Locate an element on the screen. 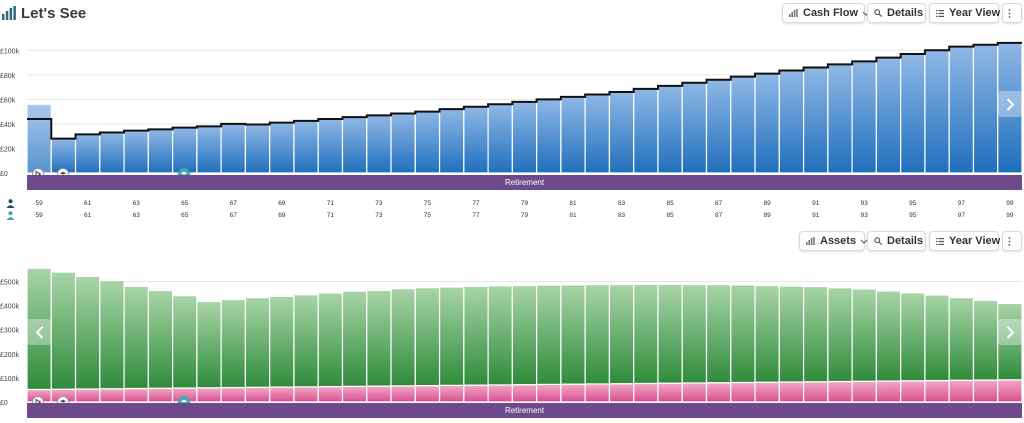  chart-type-dropdown: Cash Flow is located at coordinates (826, 13).